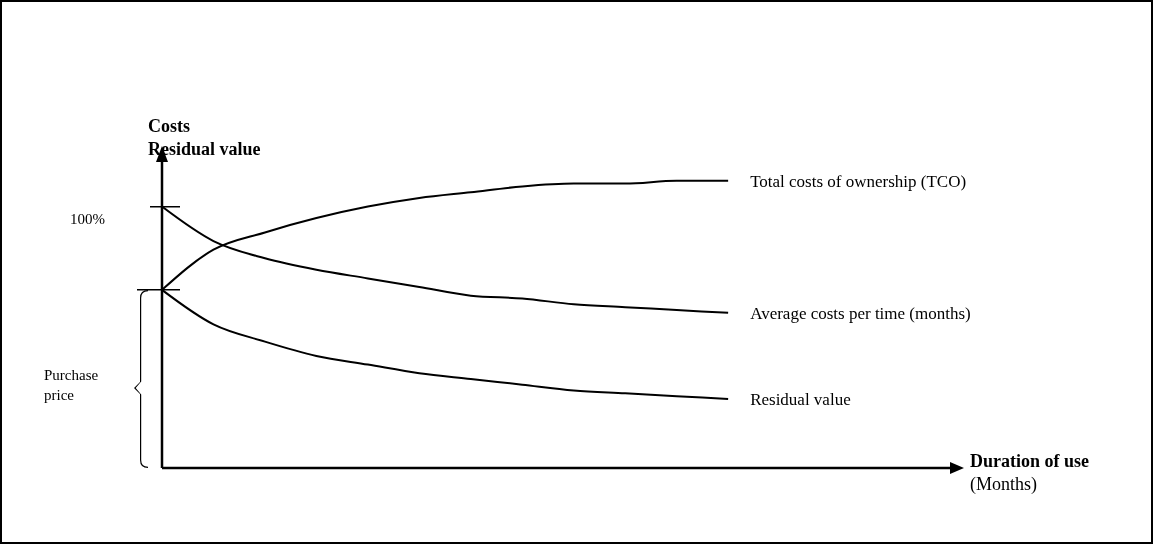  What do you see at coordinates (858, 181) in the screenshot?
I see `series-label: Total costs of ownership (TCO)` at bounding box center [858, 181].